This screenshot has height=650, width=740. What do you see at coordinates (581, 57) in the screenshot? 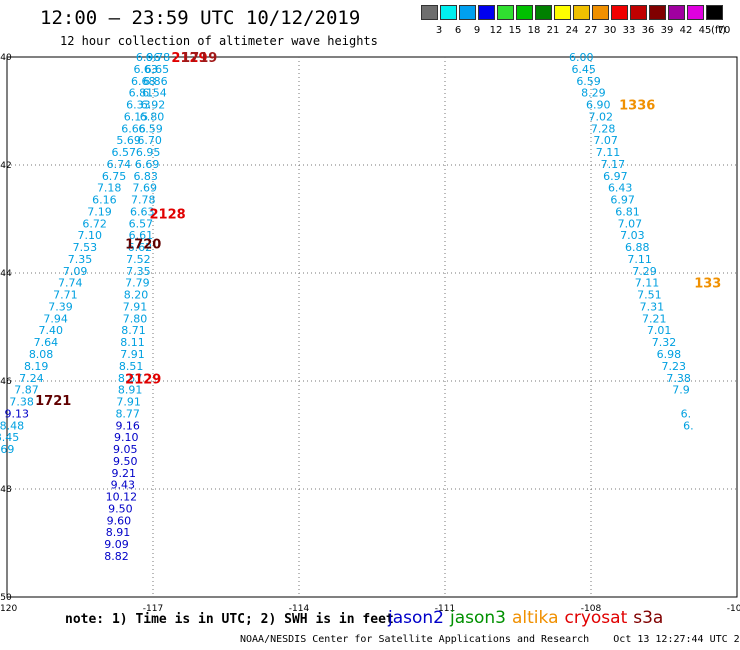
I see `wave-height-value: 6.00` at bounding box center [581, 57].